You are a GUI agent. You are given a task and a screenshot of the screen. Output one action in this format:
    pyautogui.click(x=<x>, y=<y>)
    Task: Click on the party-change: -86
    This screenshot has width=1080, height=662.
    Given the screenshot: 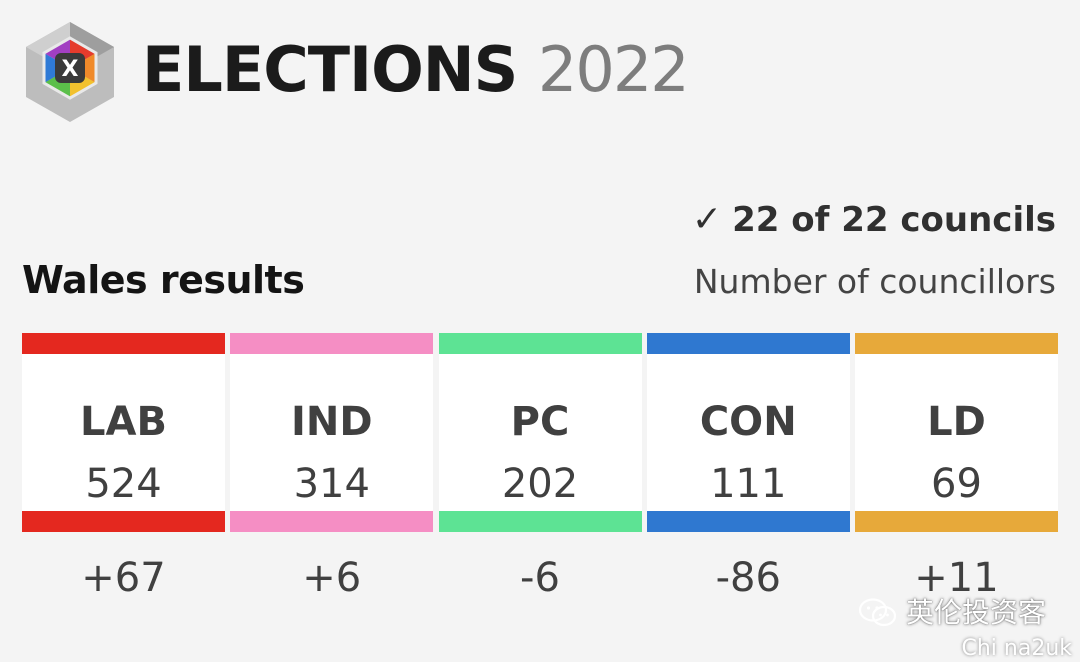 What is the action you would take?
    pyautogui.click(x=748, y=578)
    